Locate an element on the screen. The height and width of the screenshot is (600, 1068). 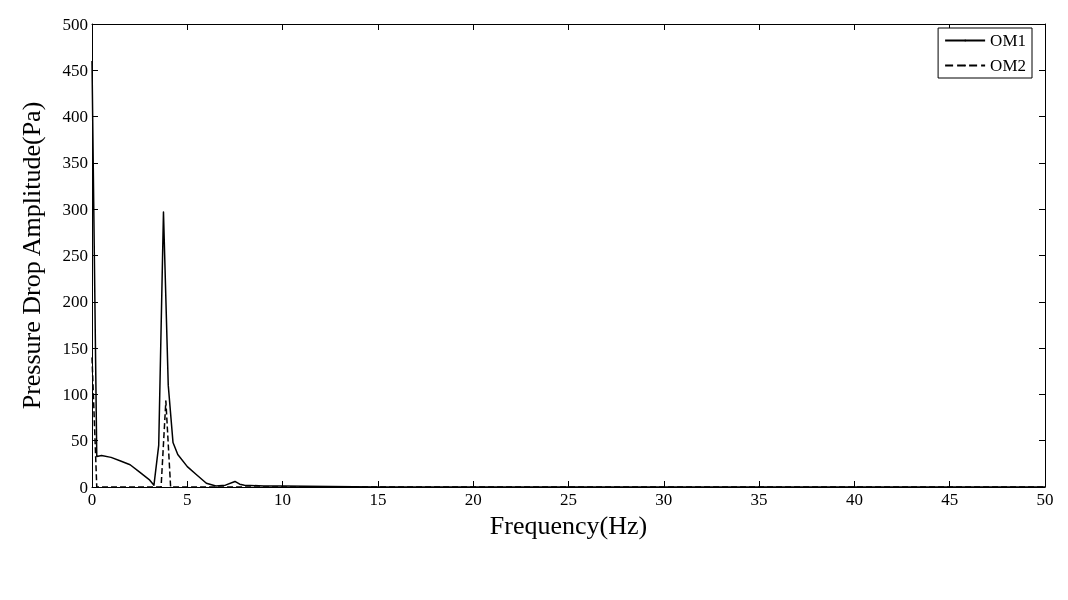
y-tick-label: 500 is located at coordinates (75, 24).